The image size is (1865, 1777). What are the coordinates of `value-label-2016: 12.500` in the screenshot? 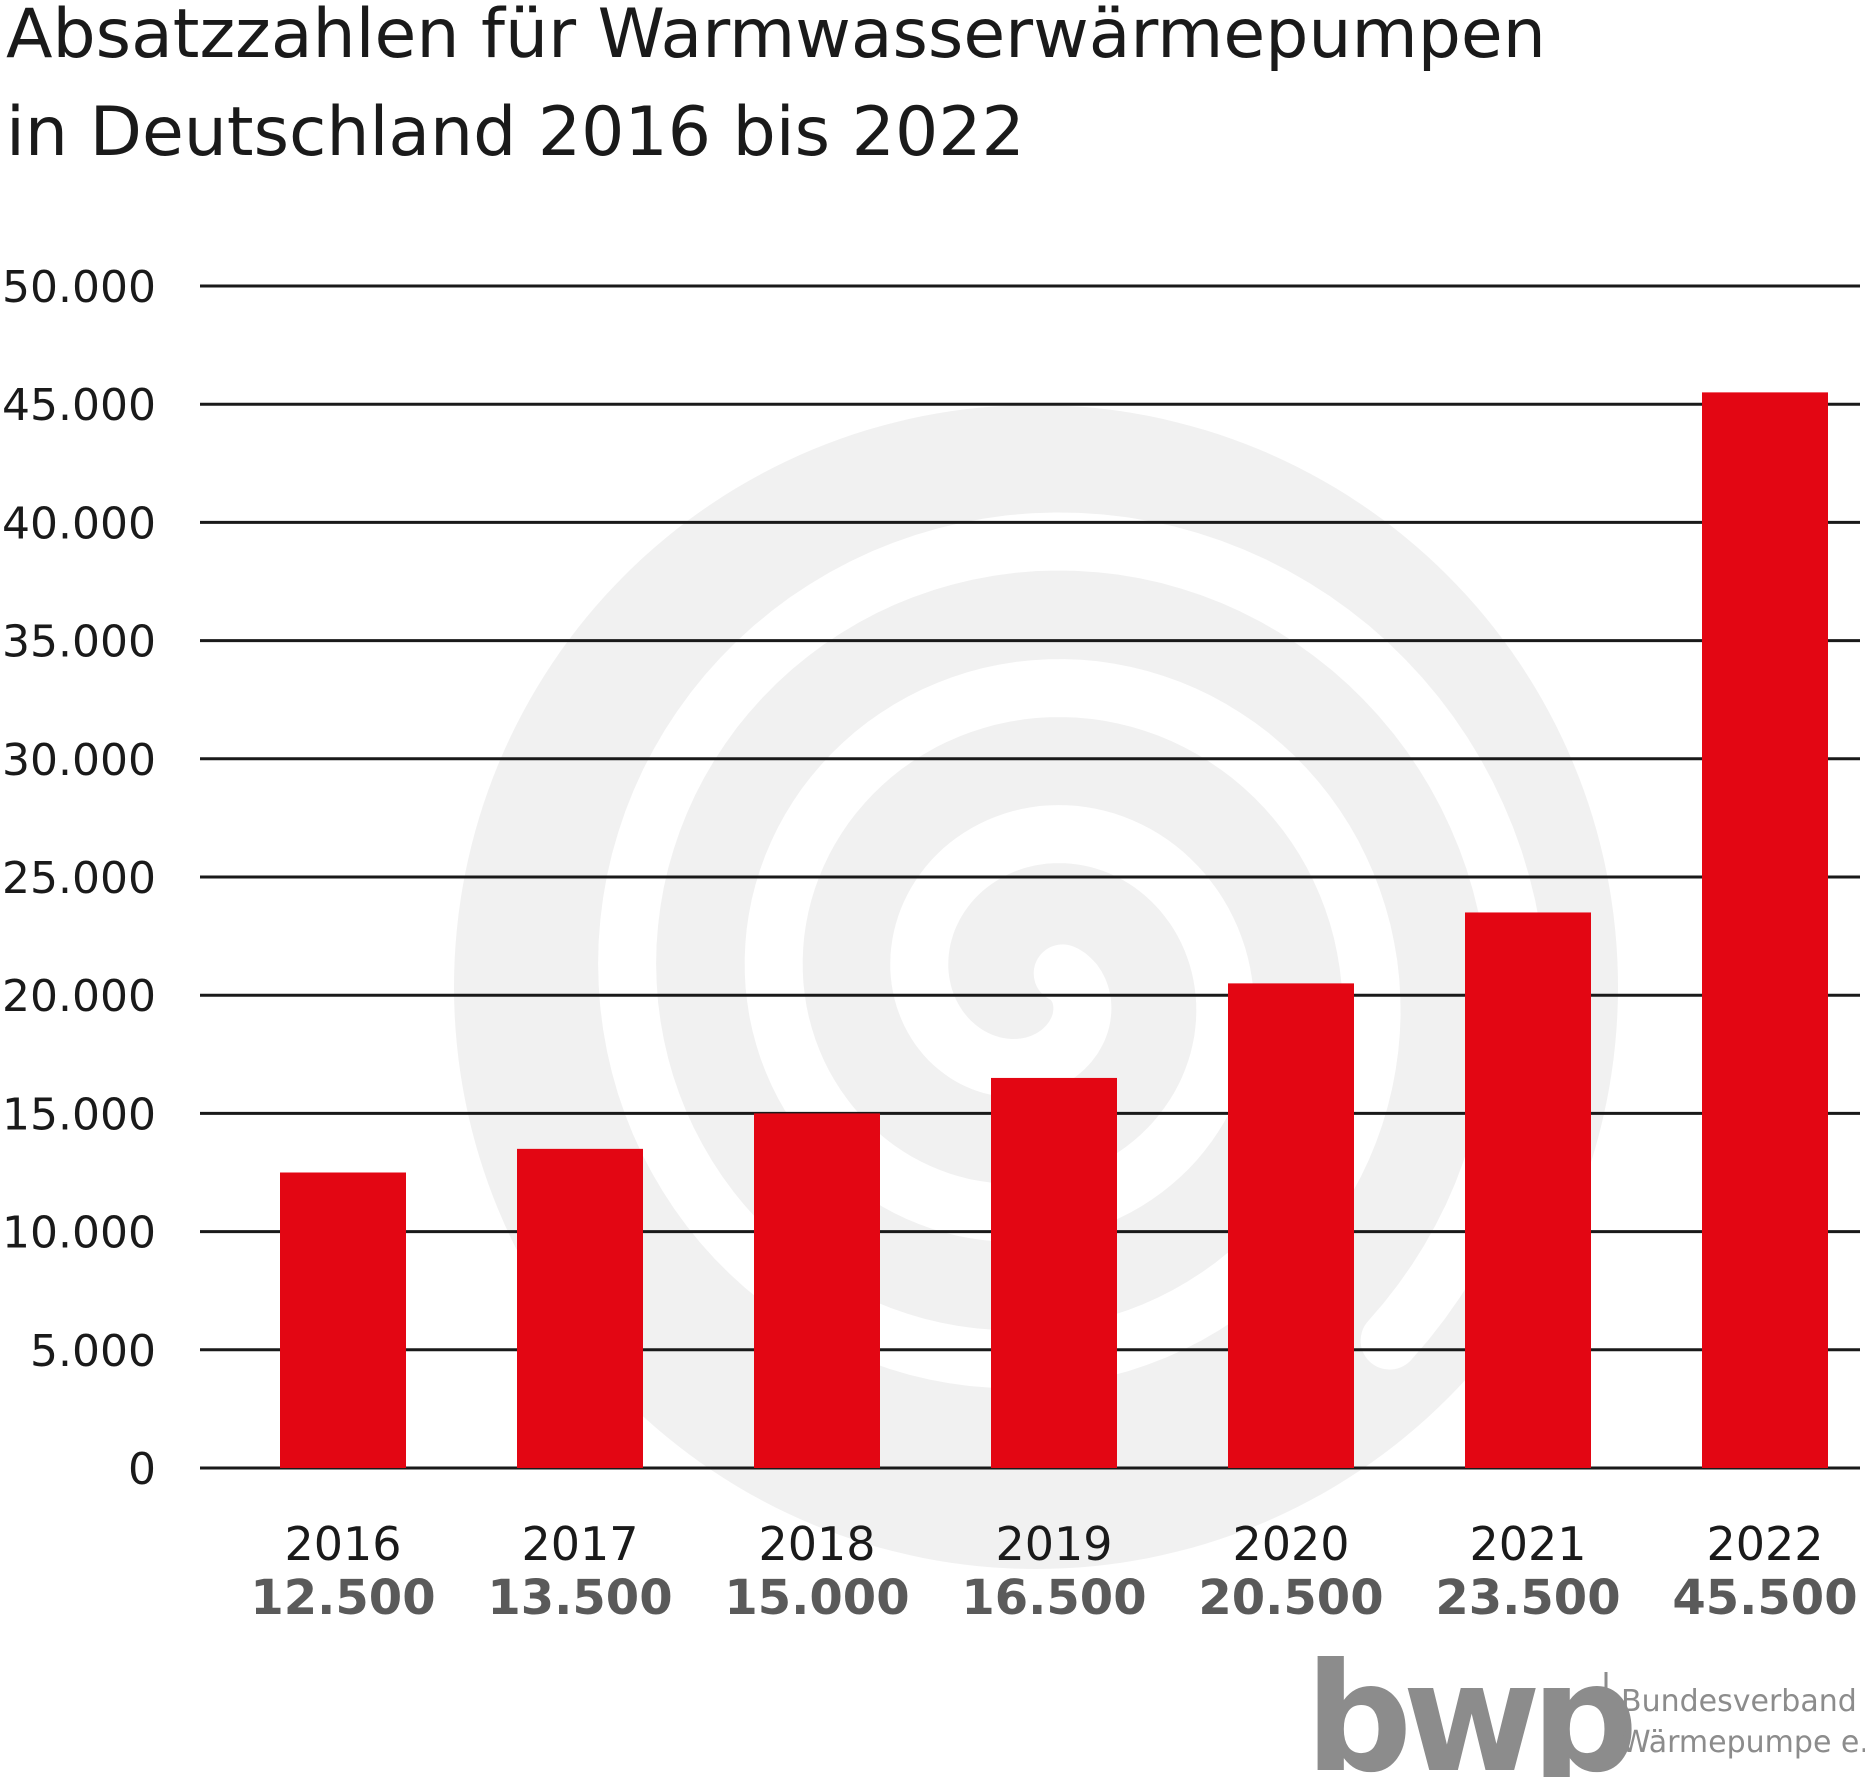 It's located at (342, 1598).